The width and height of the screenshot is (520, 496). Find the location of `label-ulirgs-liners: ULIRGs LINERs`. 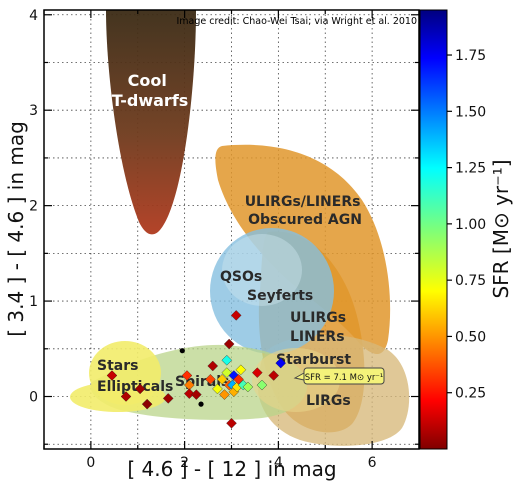

label-ulirgs-liners: ULIRGs LINERs is located at coordinates (320, 327).